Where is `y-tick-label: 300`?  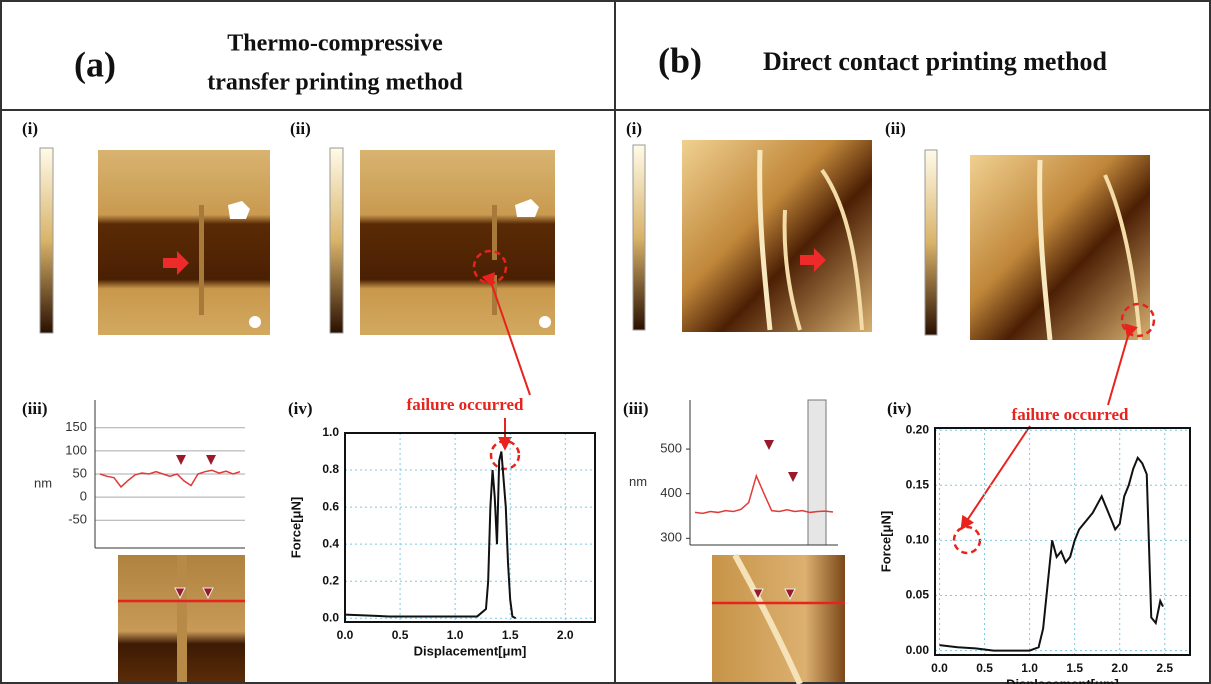 y-tick-label: 300 is located at coordinates (671, 537).